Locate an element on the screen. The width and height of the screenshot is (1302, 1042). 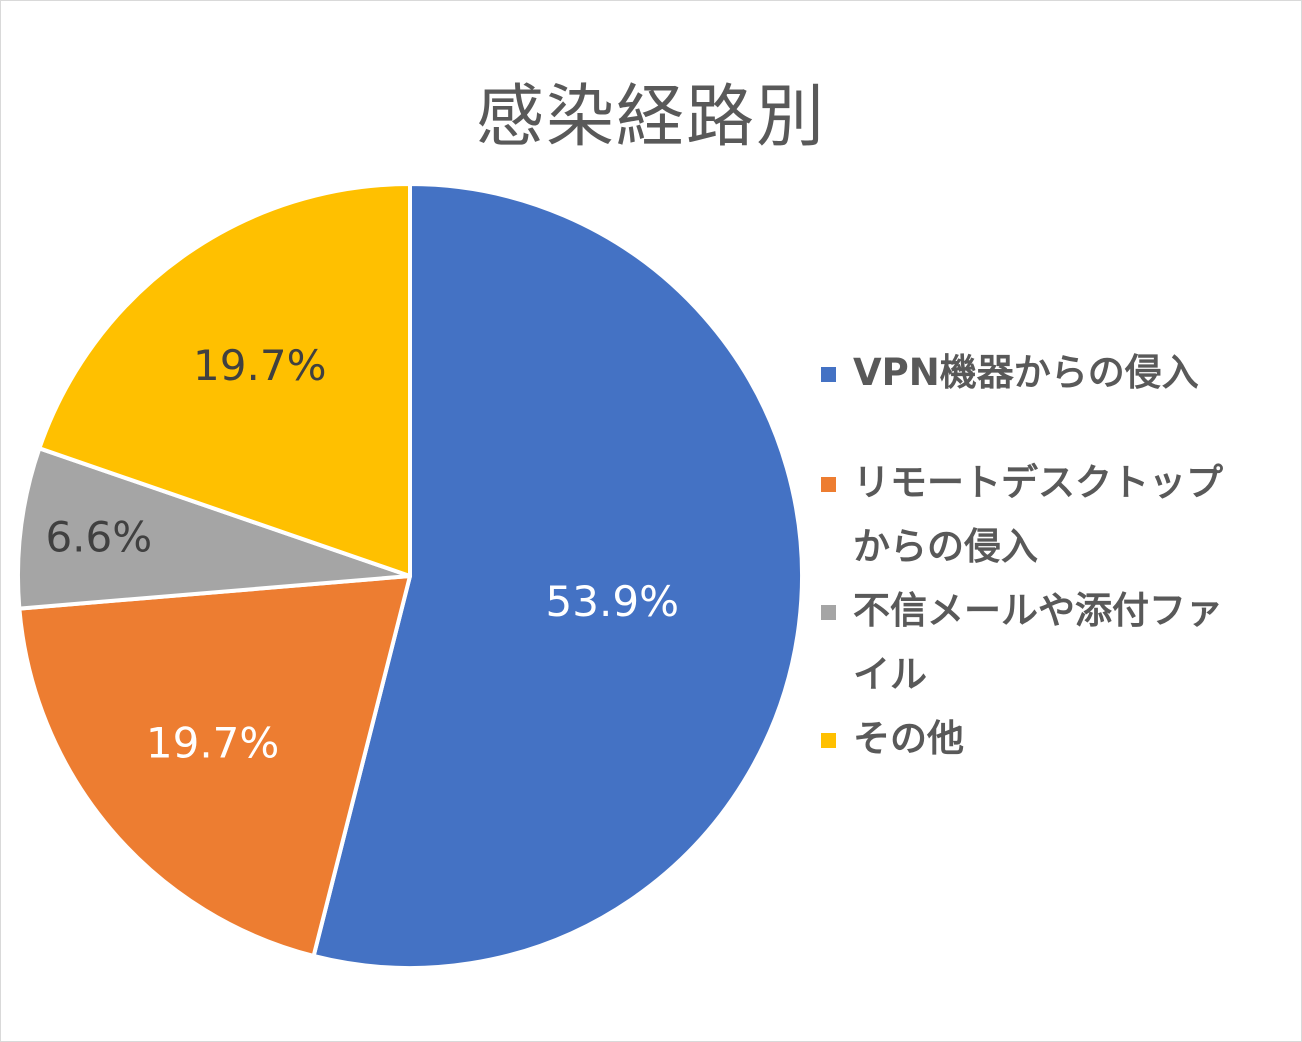
pie-slice-other is located at coordinates (224, 380).